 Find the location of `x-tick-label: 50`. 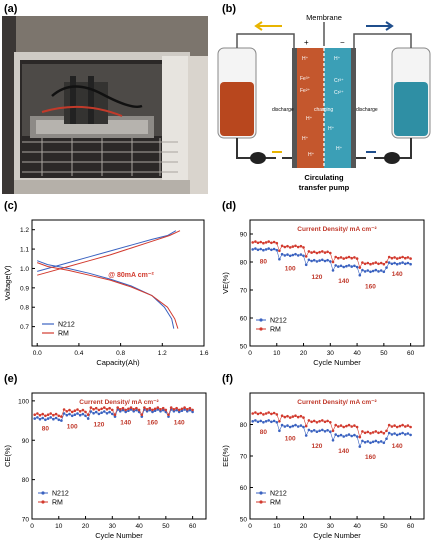

x-tick-label: 50 is located at coordinates (384, 353).